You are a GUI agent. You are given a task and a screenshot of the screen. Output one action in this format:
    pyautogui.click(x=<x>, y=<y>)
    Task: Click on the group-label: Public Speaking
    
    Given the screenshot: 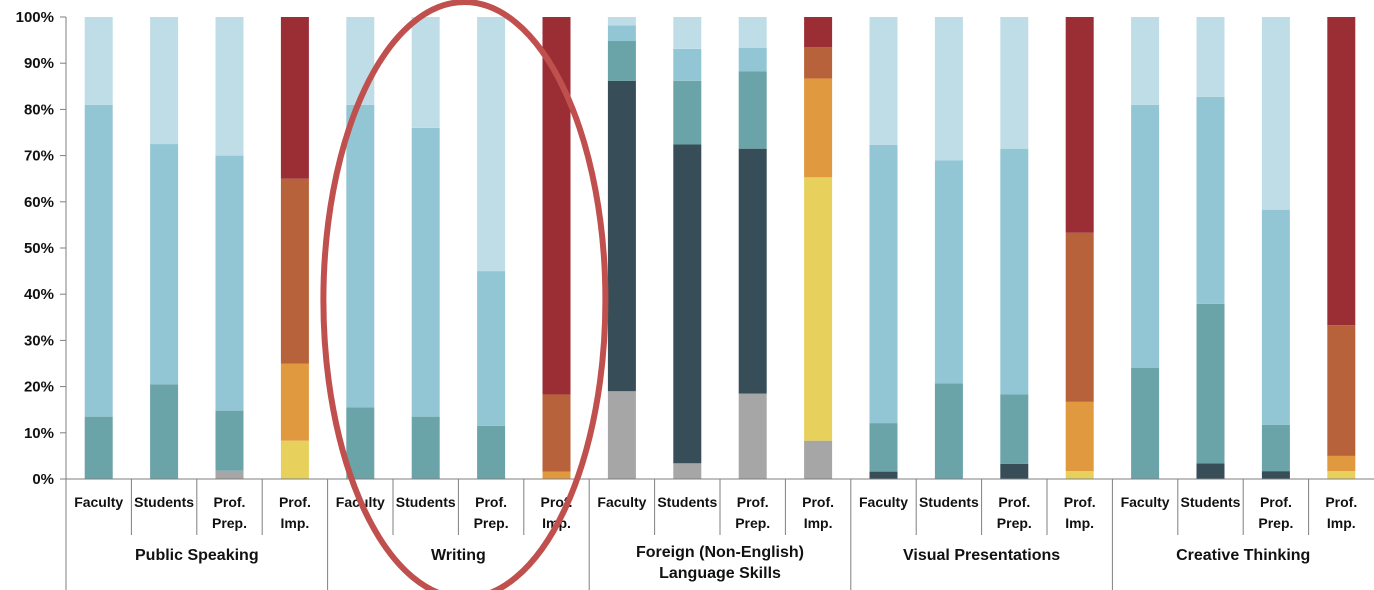 What is the action you would take?
    pyautogui.click(x=197, y=555)
    